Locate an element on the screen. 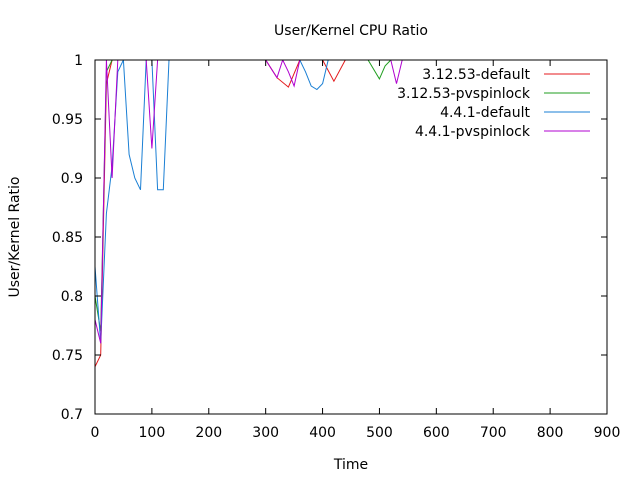 The image size is (640, 480). y-tick-label: 0.75 is located at coordinates (67, 356).